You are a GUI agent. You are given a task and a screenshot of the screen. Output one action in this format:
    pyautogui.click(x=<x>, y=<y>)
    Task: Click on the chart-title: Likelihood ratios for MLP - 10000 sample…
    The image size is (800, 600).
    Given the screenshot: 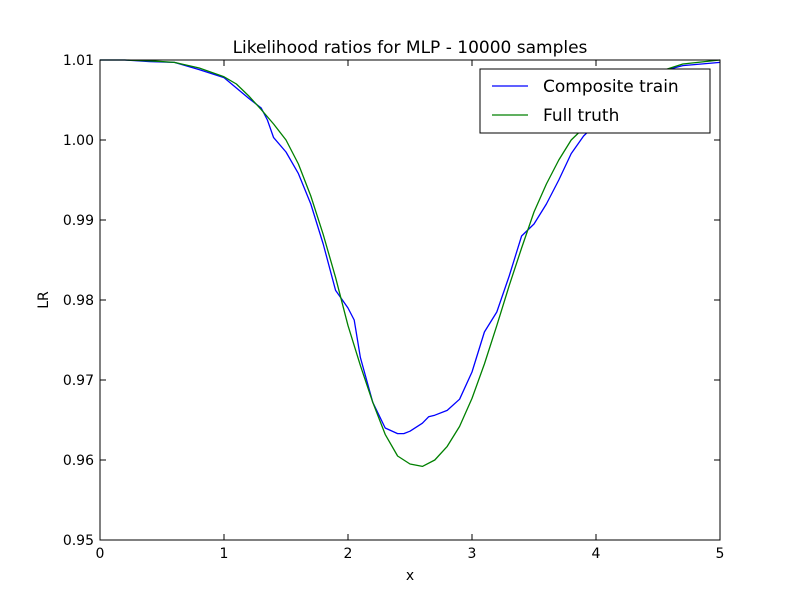 What is the action you would take?
    pyautogui.click(x=410, y=48)
    